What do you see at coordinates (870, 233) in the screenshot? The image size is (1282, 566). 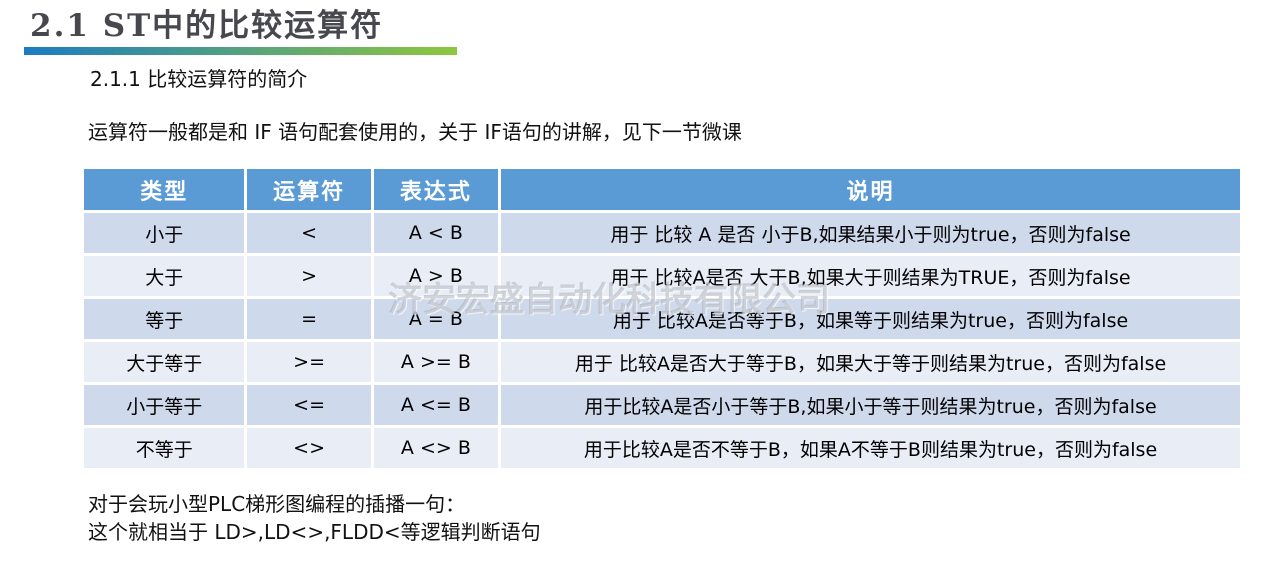 I see `cell-description: 用于 比较 A 是否 小于B,如果结果小于则为true，否则为false` at bounding box center [870, 233].